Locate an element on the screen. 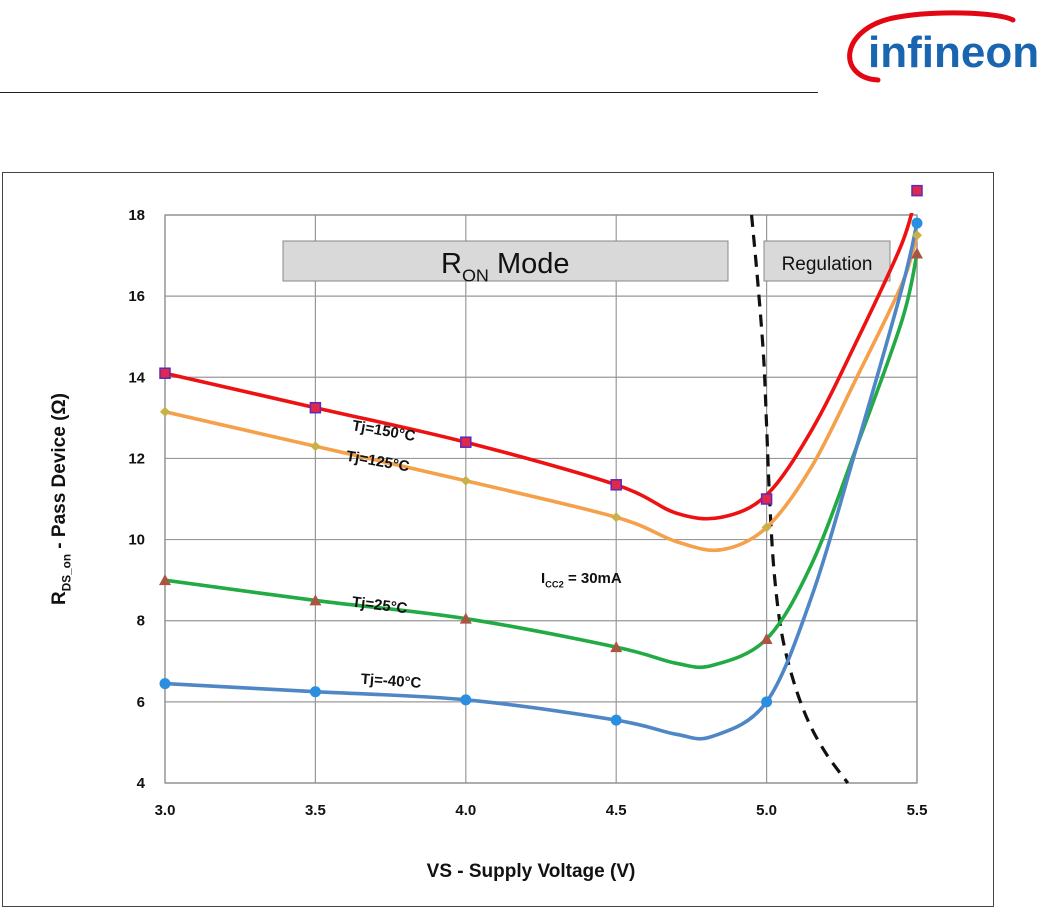 This screenshot has width=1062, height=912. y-tick-label: 12 is located at coordinates (136, 458).